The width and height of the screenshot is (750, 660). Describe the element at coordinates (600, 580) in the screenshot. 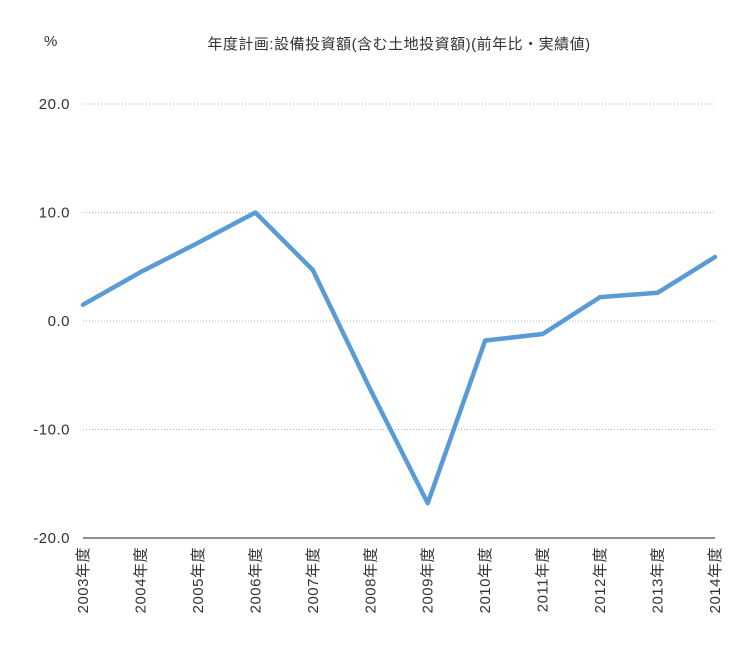

I see `x-tick-label: 2012年度` at that location.